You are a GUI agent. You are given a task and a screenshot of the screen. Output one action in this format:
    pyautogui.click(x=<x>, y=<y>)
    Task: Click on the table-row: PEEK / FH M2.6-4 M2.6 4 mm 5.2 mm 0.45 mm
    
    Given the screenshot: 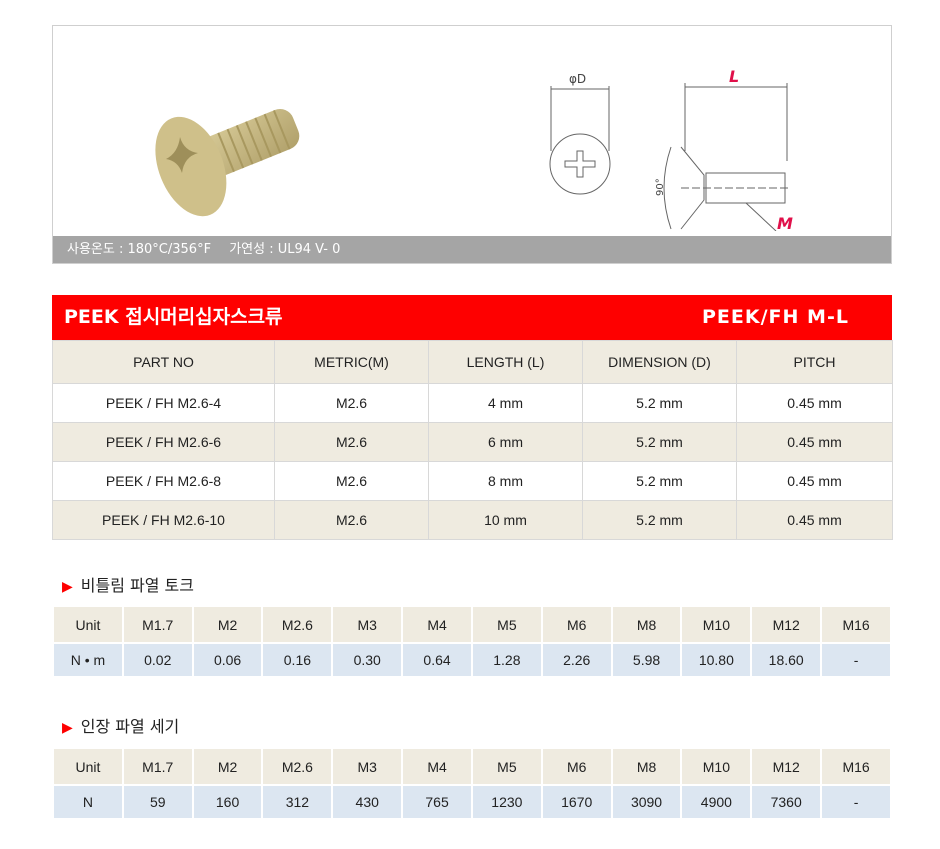 What is the action you would take?
    pyautogui.click(x=472, y=403)
    